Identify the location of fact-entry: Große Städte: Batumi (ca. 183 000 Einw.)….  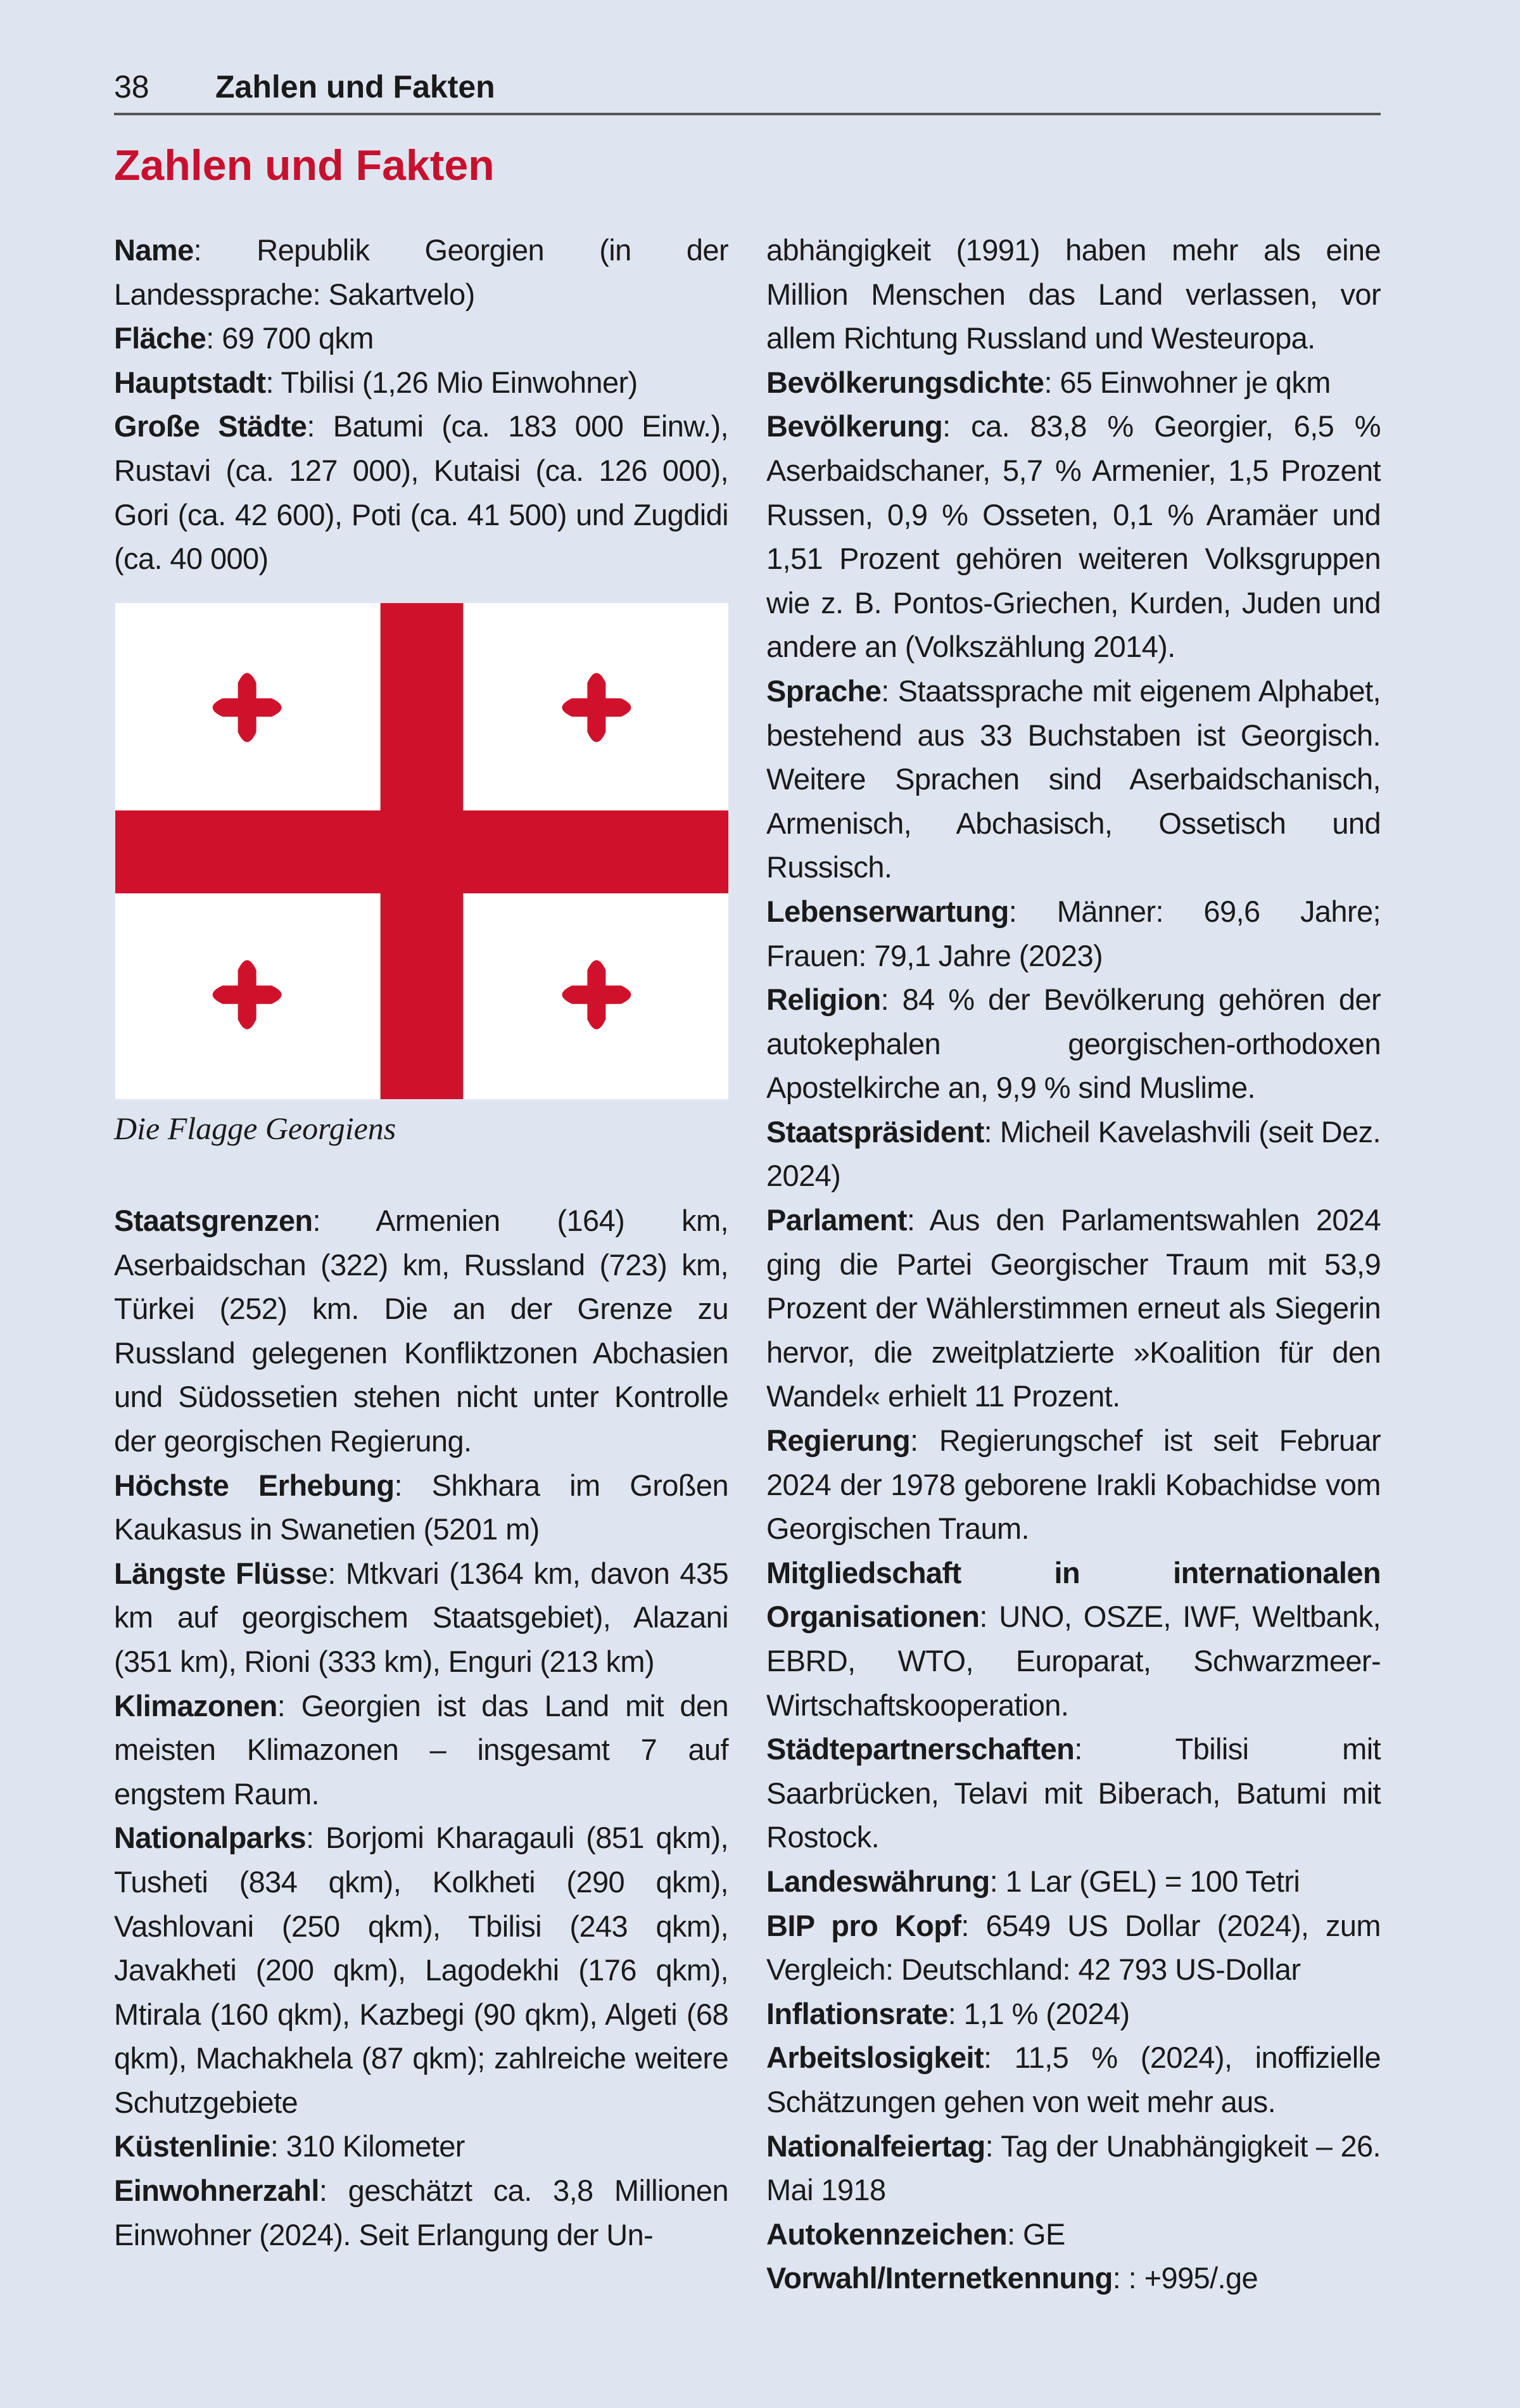
(421, 492).